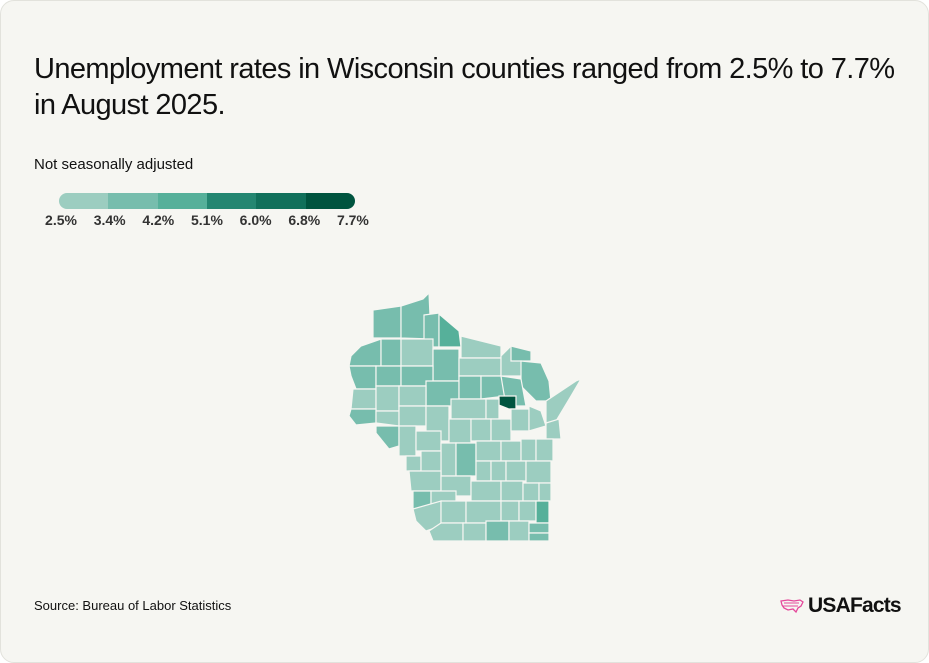 This screenshot has width=929, height=663. Describe the element at coordinates (480, 367) in the screenshot. I see `county-oneida` at that location.